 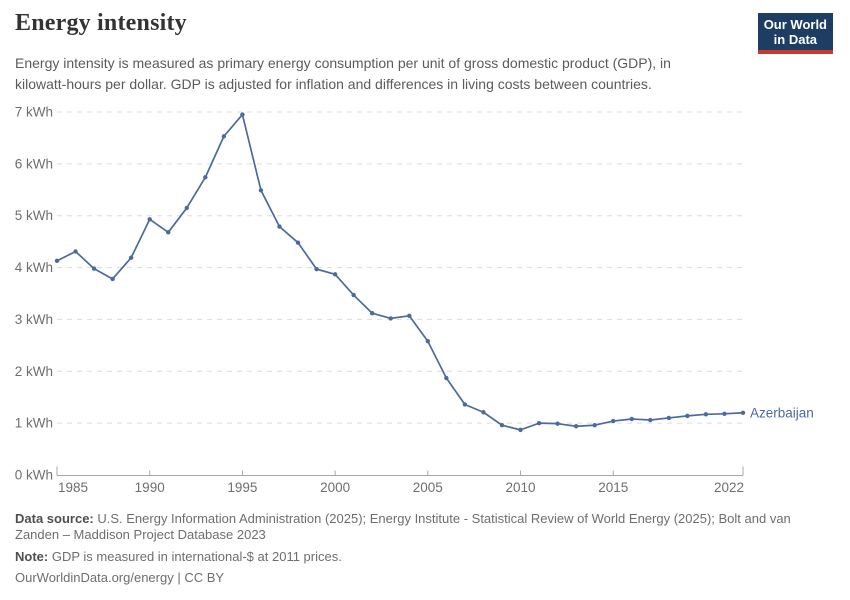 I want to click on y-axis-label: 6 kWh, so click(x=34, y=163).